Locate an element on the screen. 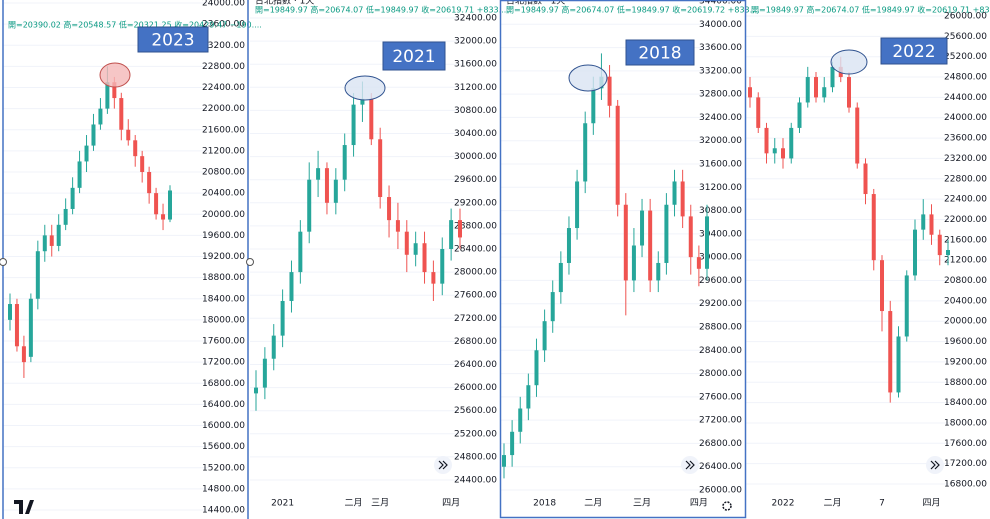  y-tick-label: 28000.00 is located at coordinates (475, 273).